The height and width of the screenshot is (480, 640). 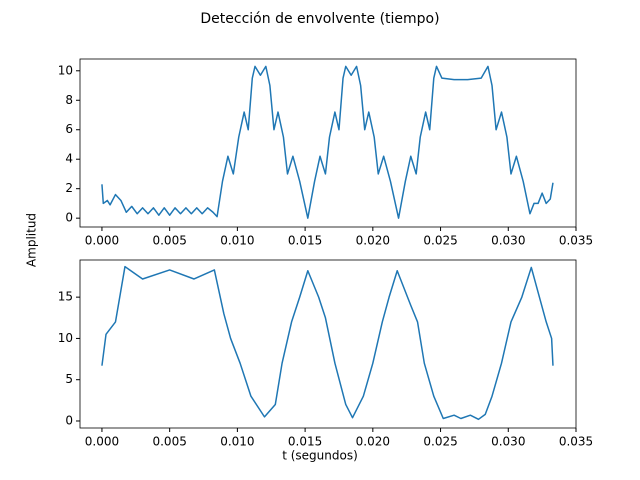 What do you see at coordinates (69, 129) in the screenshot?
I see `y-tick-label: 6` at bounding box center [69, 129].